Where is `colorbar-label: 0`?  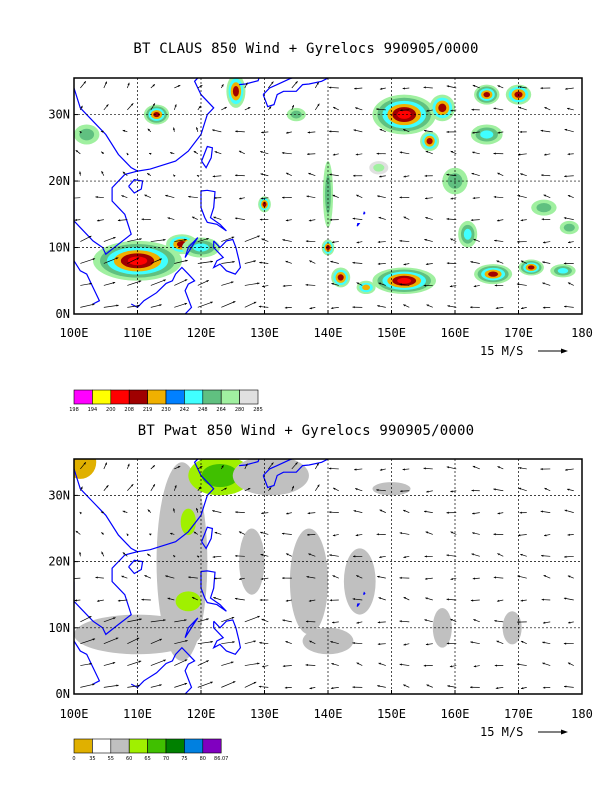
colorbar-label: 0 is located at coordinates (73, 759).